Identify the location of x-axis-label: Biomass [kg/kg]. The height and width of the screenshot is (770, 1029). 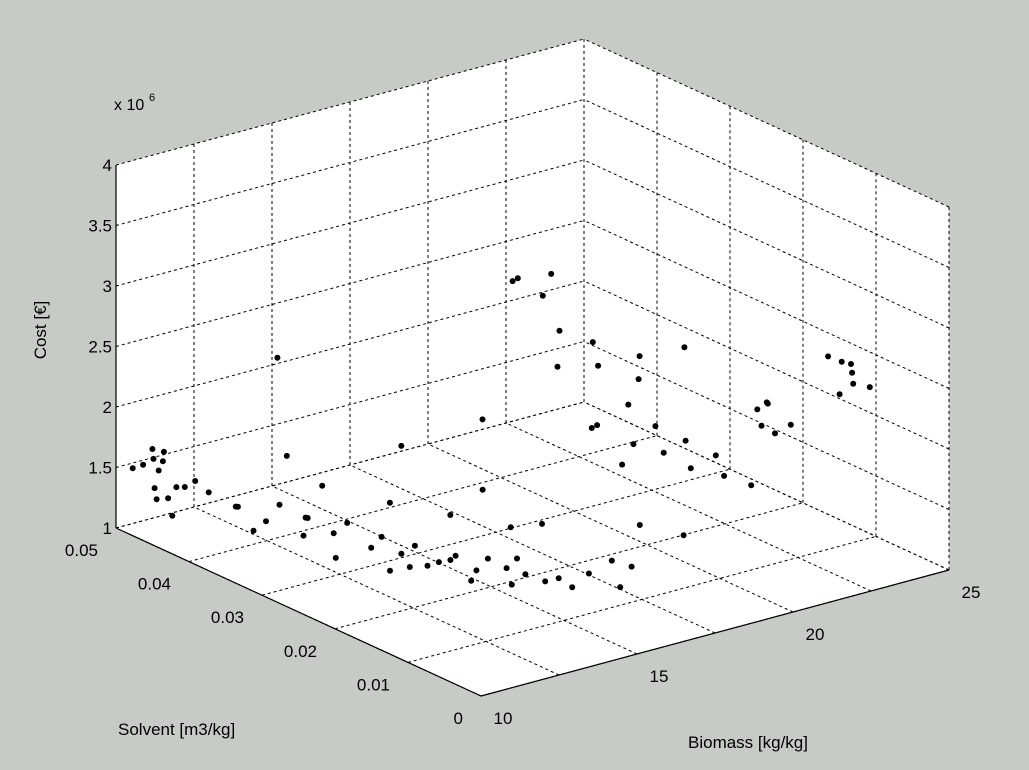
(748, 742).